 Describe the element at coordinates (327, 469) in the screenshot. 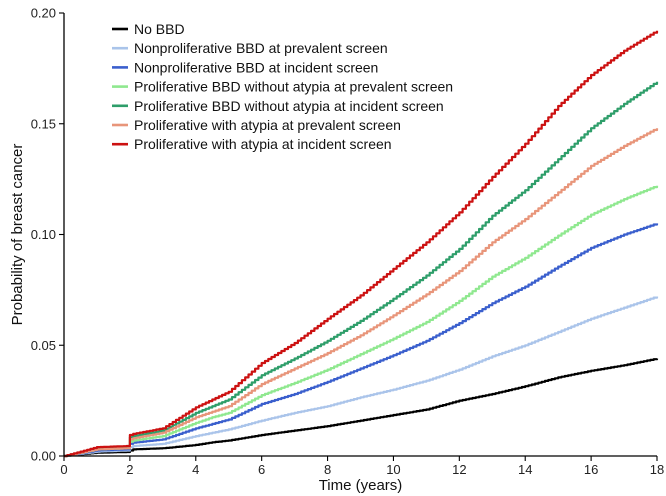

I see `x-tick-label: 8` at that location.